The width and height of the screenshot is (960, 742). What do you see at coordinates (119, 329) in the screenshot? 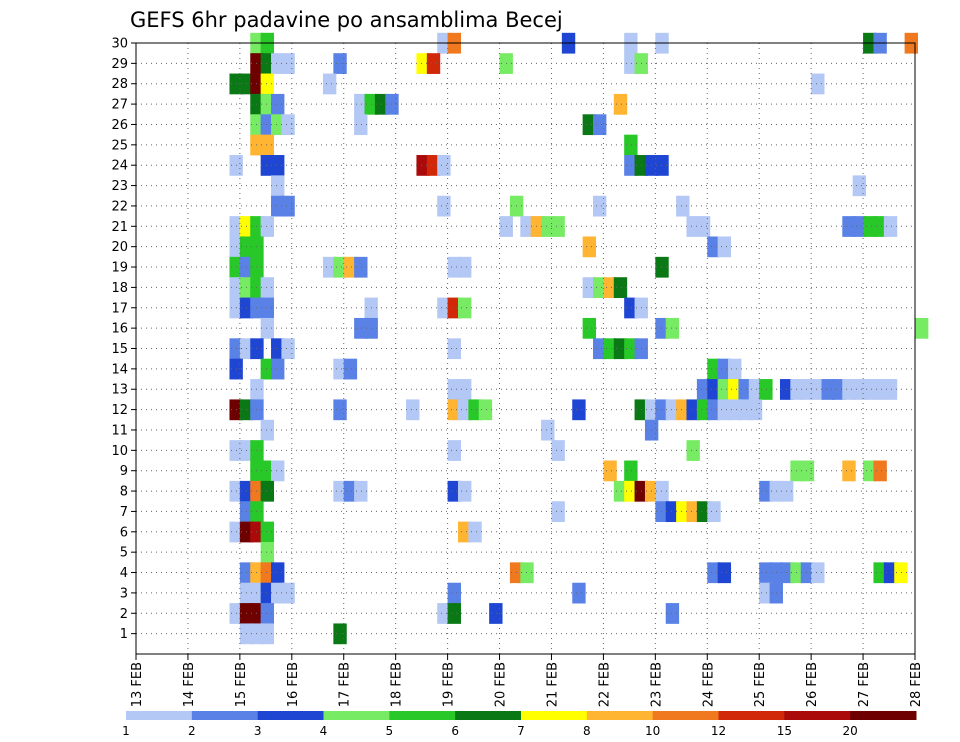
I see `y-tick-label: 16` at bounding box center [119, 329].